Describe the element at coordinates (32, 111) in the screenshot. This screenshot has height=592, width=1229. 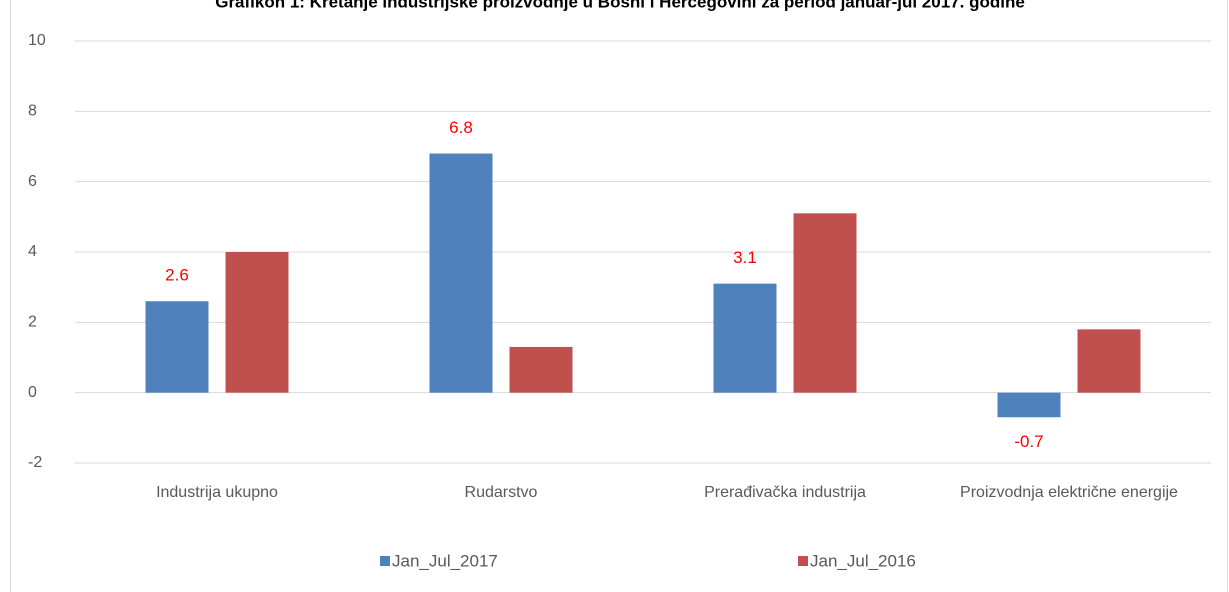
I see `y-tick-label: 8` at that location.